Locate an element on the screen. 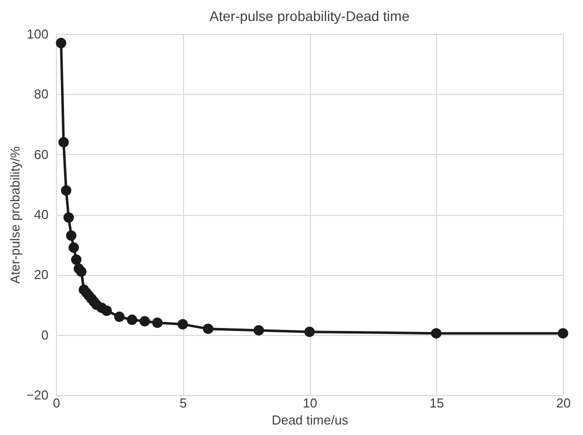 Image resolution: width=583 pixels, height=435 pixels. x-tick-label: 10 is located at coordinates (310, 403).